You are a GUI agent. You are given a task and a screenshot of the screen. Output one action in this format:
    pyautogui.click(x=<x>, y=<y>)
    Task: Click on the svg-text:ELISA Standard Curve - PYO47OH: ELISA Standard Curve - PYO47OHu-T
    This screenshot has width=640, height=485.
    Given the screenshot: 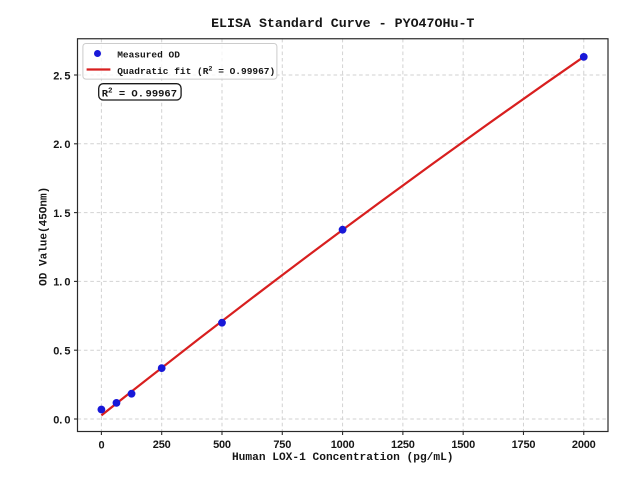 What is the action you would take?
    pyautogui.click(x=342, y=23)
    